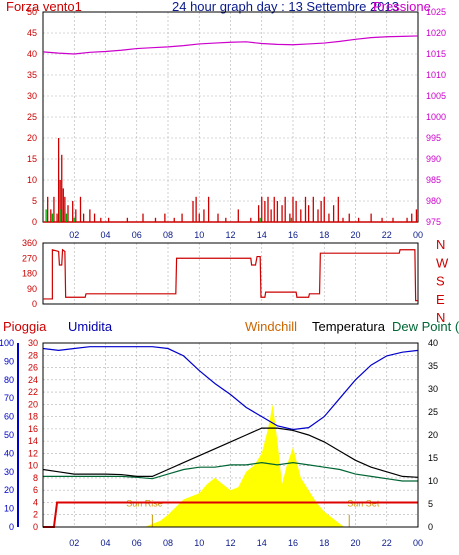  Describe the element at coordinates (32, 12) in the screenshot. I see `wind-tick-label: 50` at that location.